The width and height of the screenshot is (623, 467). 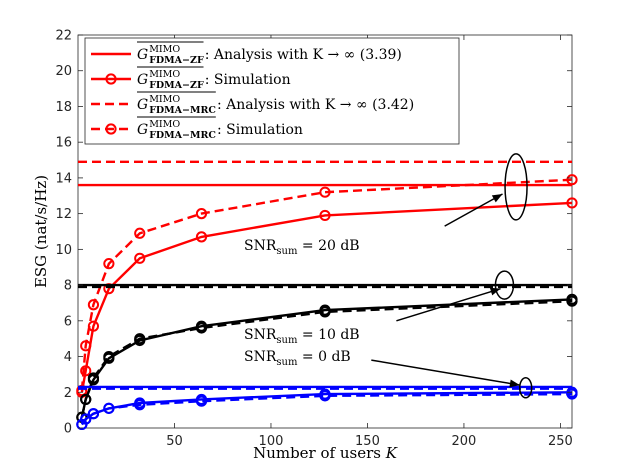 What do you see at coordinates (63, 107) in the screenshot?
I see `y-tick-label: 18` at bounding box center [63, 107].